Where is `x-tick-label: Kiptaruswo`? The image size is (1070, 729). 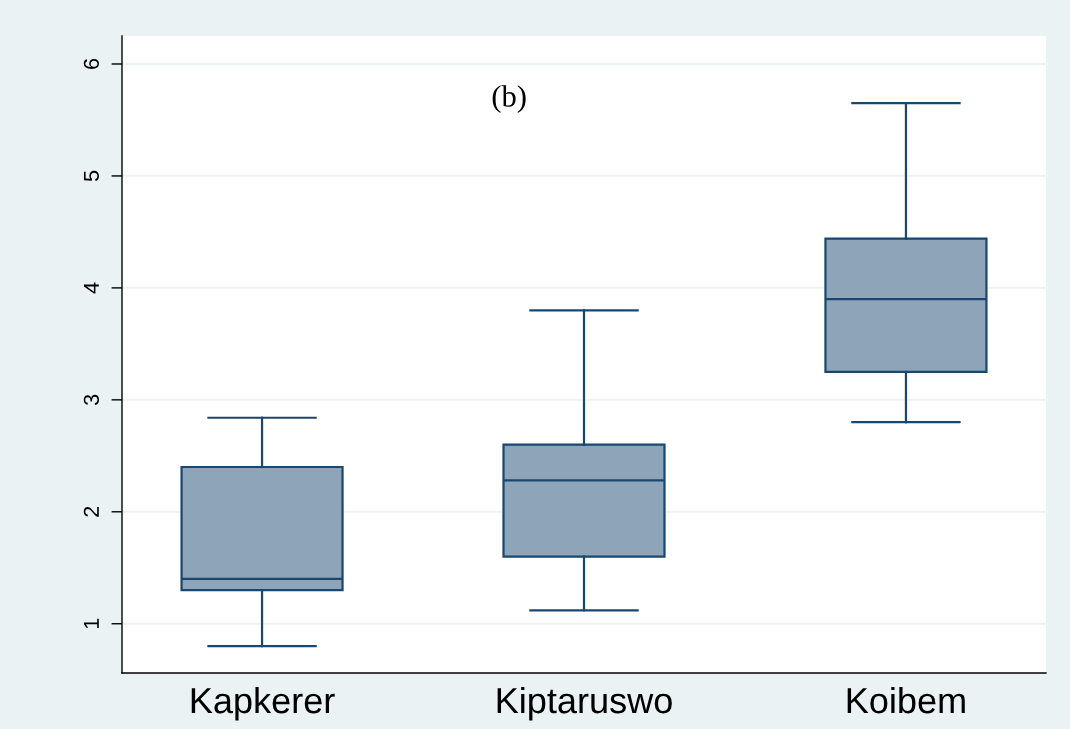 x-tick-label: Kiptaruswo is located at coordinates (584, 703).